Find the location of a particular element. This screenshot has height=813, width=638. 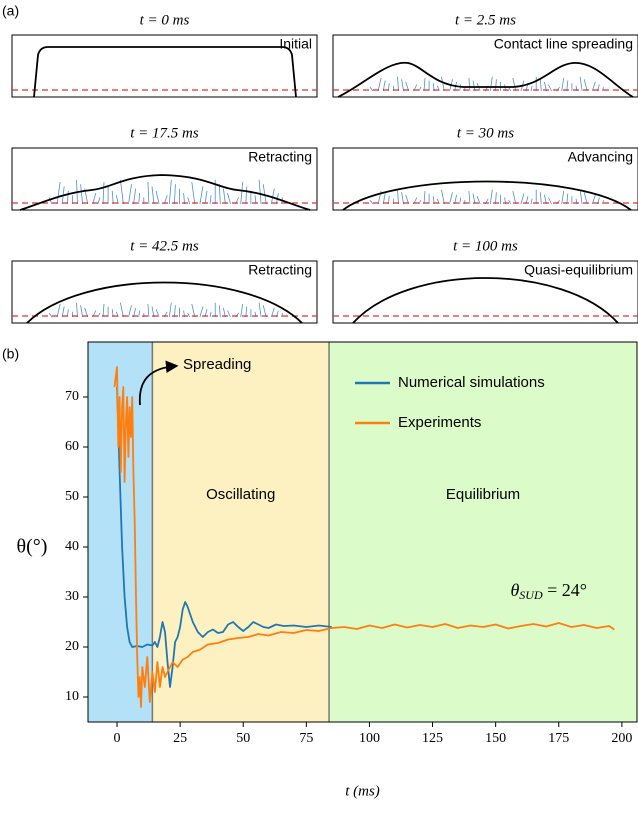

x-tick-label: 200 is located at coordinates (621, 738).